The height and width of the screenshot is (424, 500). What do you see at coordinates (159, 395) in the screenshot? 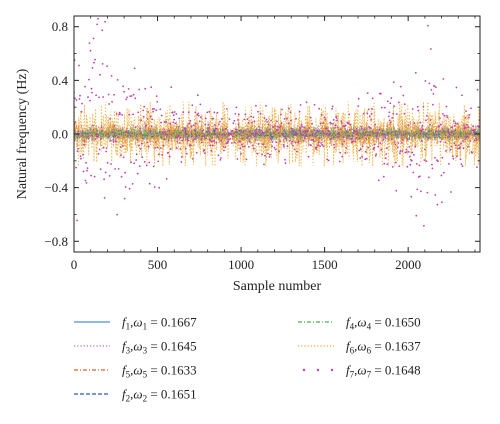
I see `legend-label: f2,ω2 = 0.1651` at bounding box center [159, 395].